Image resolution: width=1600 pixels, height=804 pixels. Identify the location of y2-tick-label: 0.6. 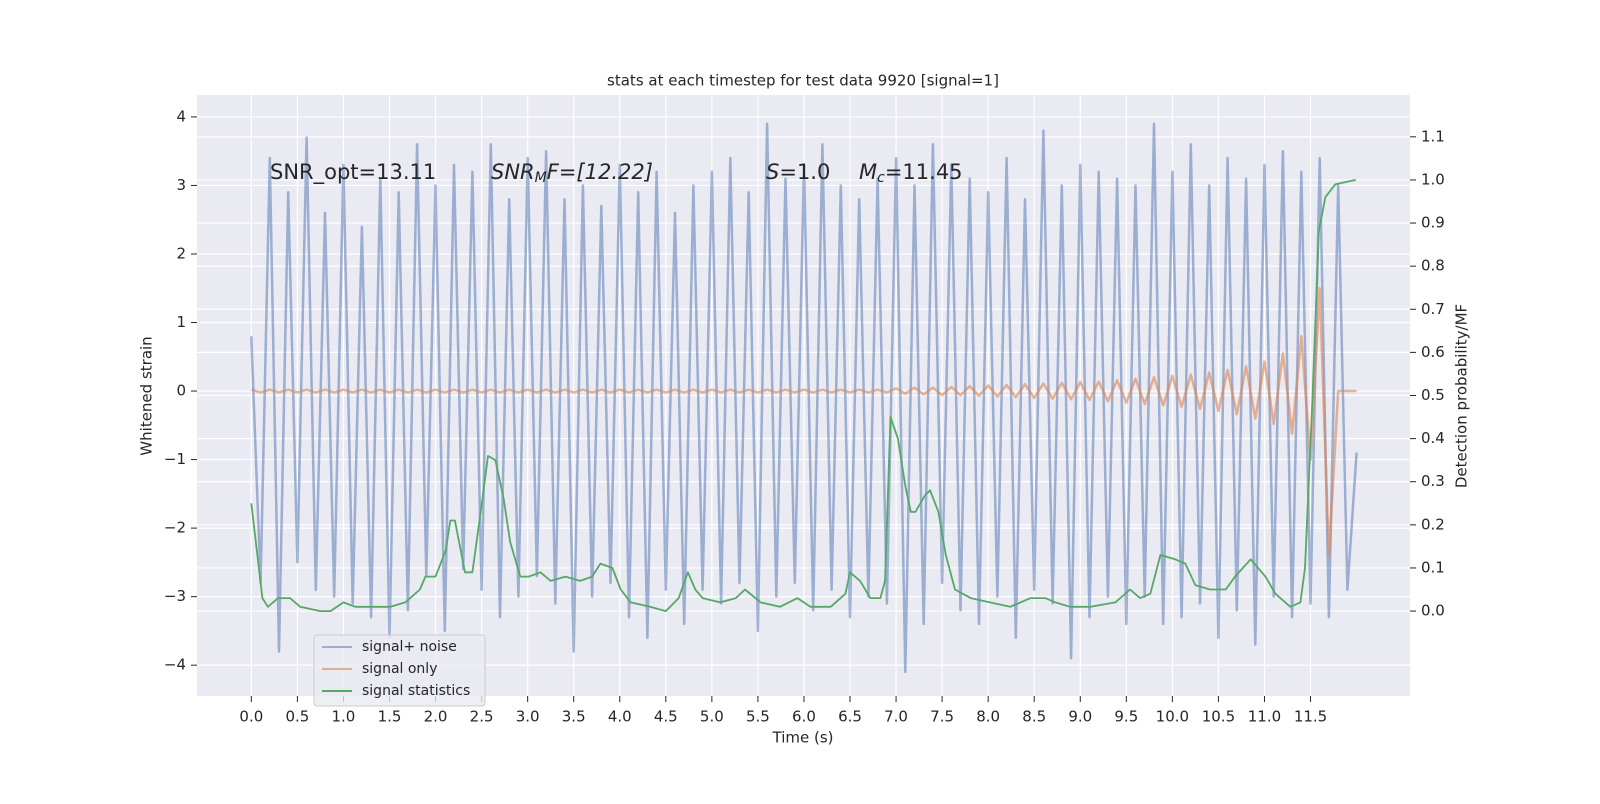
(1433, 352).